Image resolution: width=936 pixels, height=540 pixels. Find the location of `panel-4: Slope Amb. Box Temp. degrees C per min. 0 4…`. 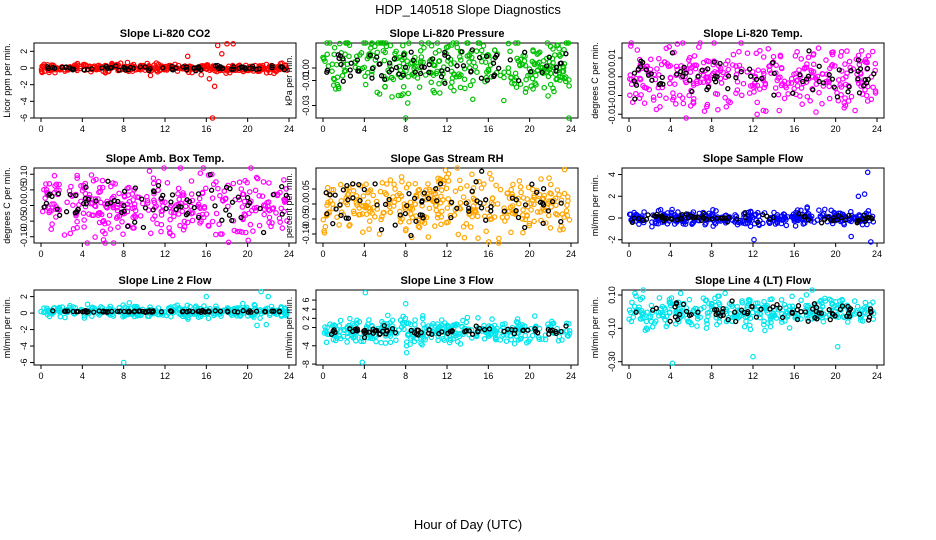

panel-4: Slope Amb. Box Temp. degrees C per min. 0 4… is located at coordinates (149, 206).